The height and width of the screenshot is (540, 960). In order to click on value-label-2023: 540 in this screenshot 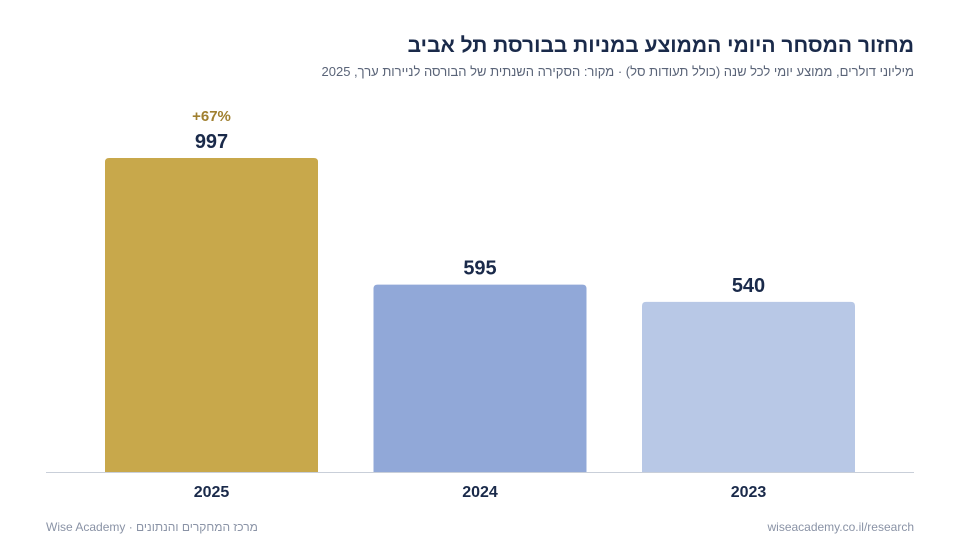, I will do `click(748, 286)`.